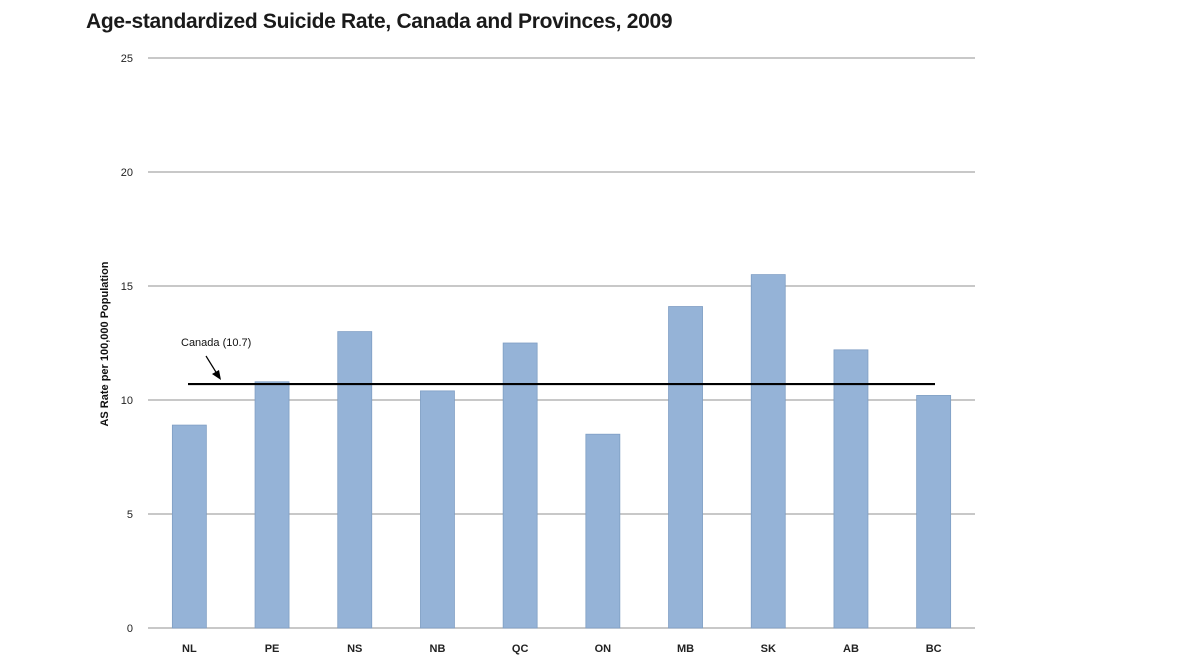  What do you see at coordinates (213, 367) in the screenshot?
I see `annotation-arrow-icon` at bounding box center [213, 367].